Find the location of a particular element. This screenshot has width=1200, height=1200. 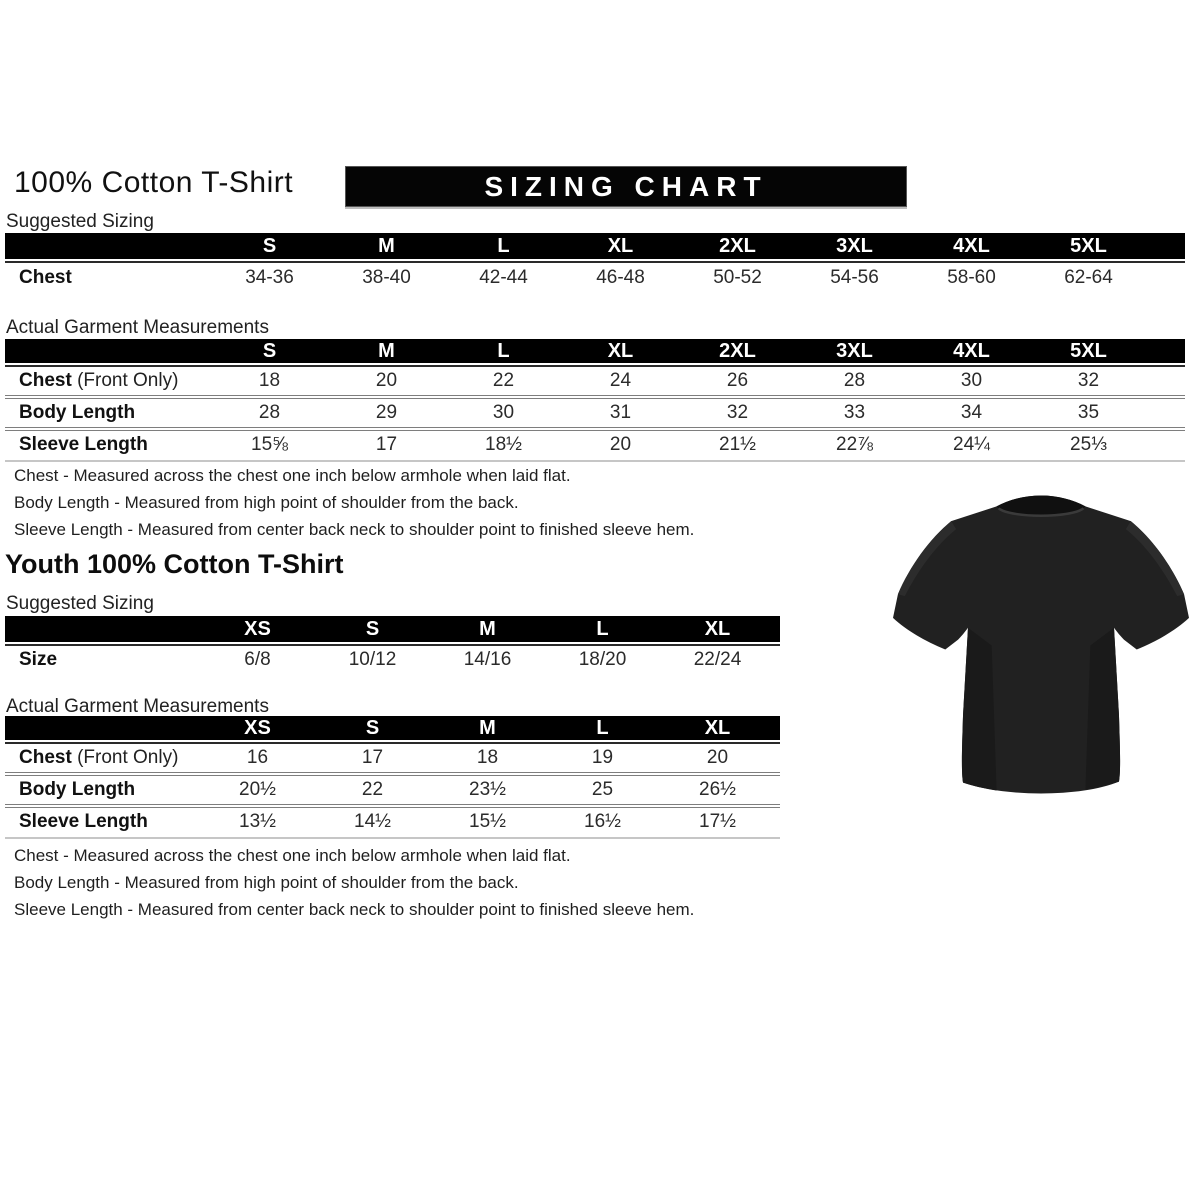

youth-body-length-row: Body Length 20½ 22 23½ 25 26½ is located at coordinates (392, 788).